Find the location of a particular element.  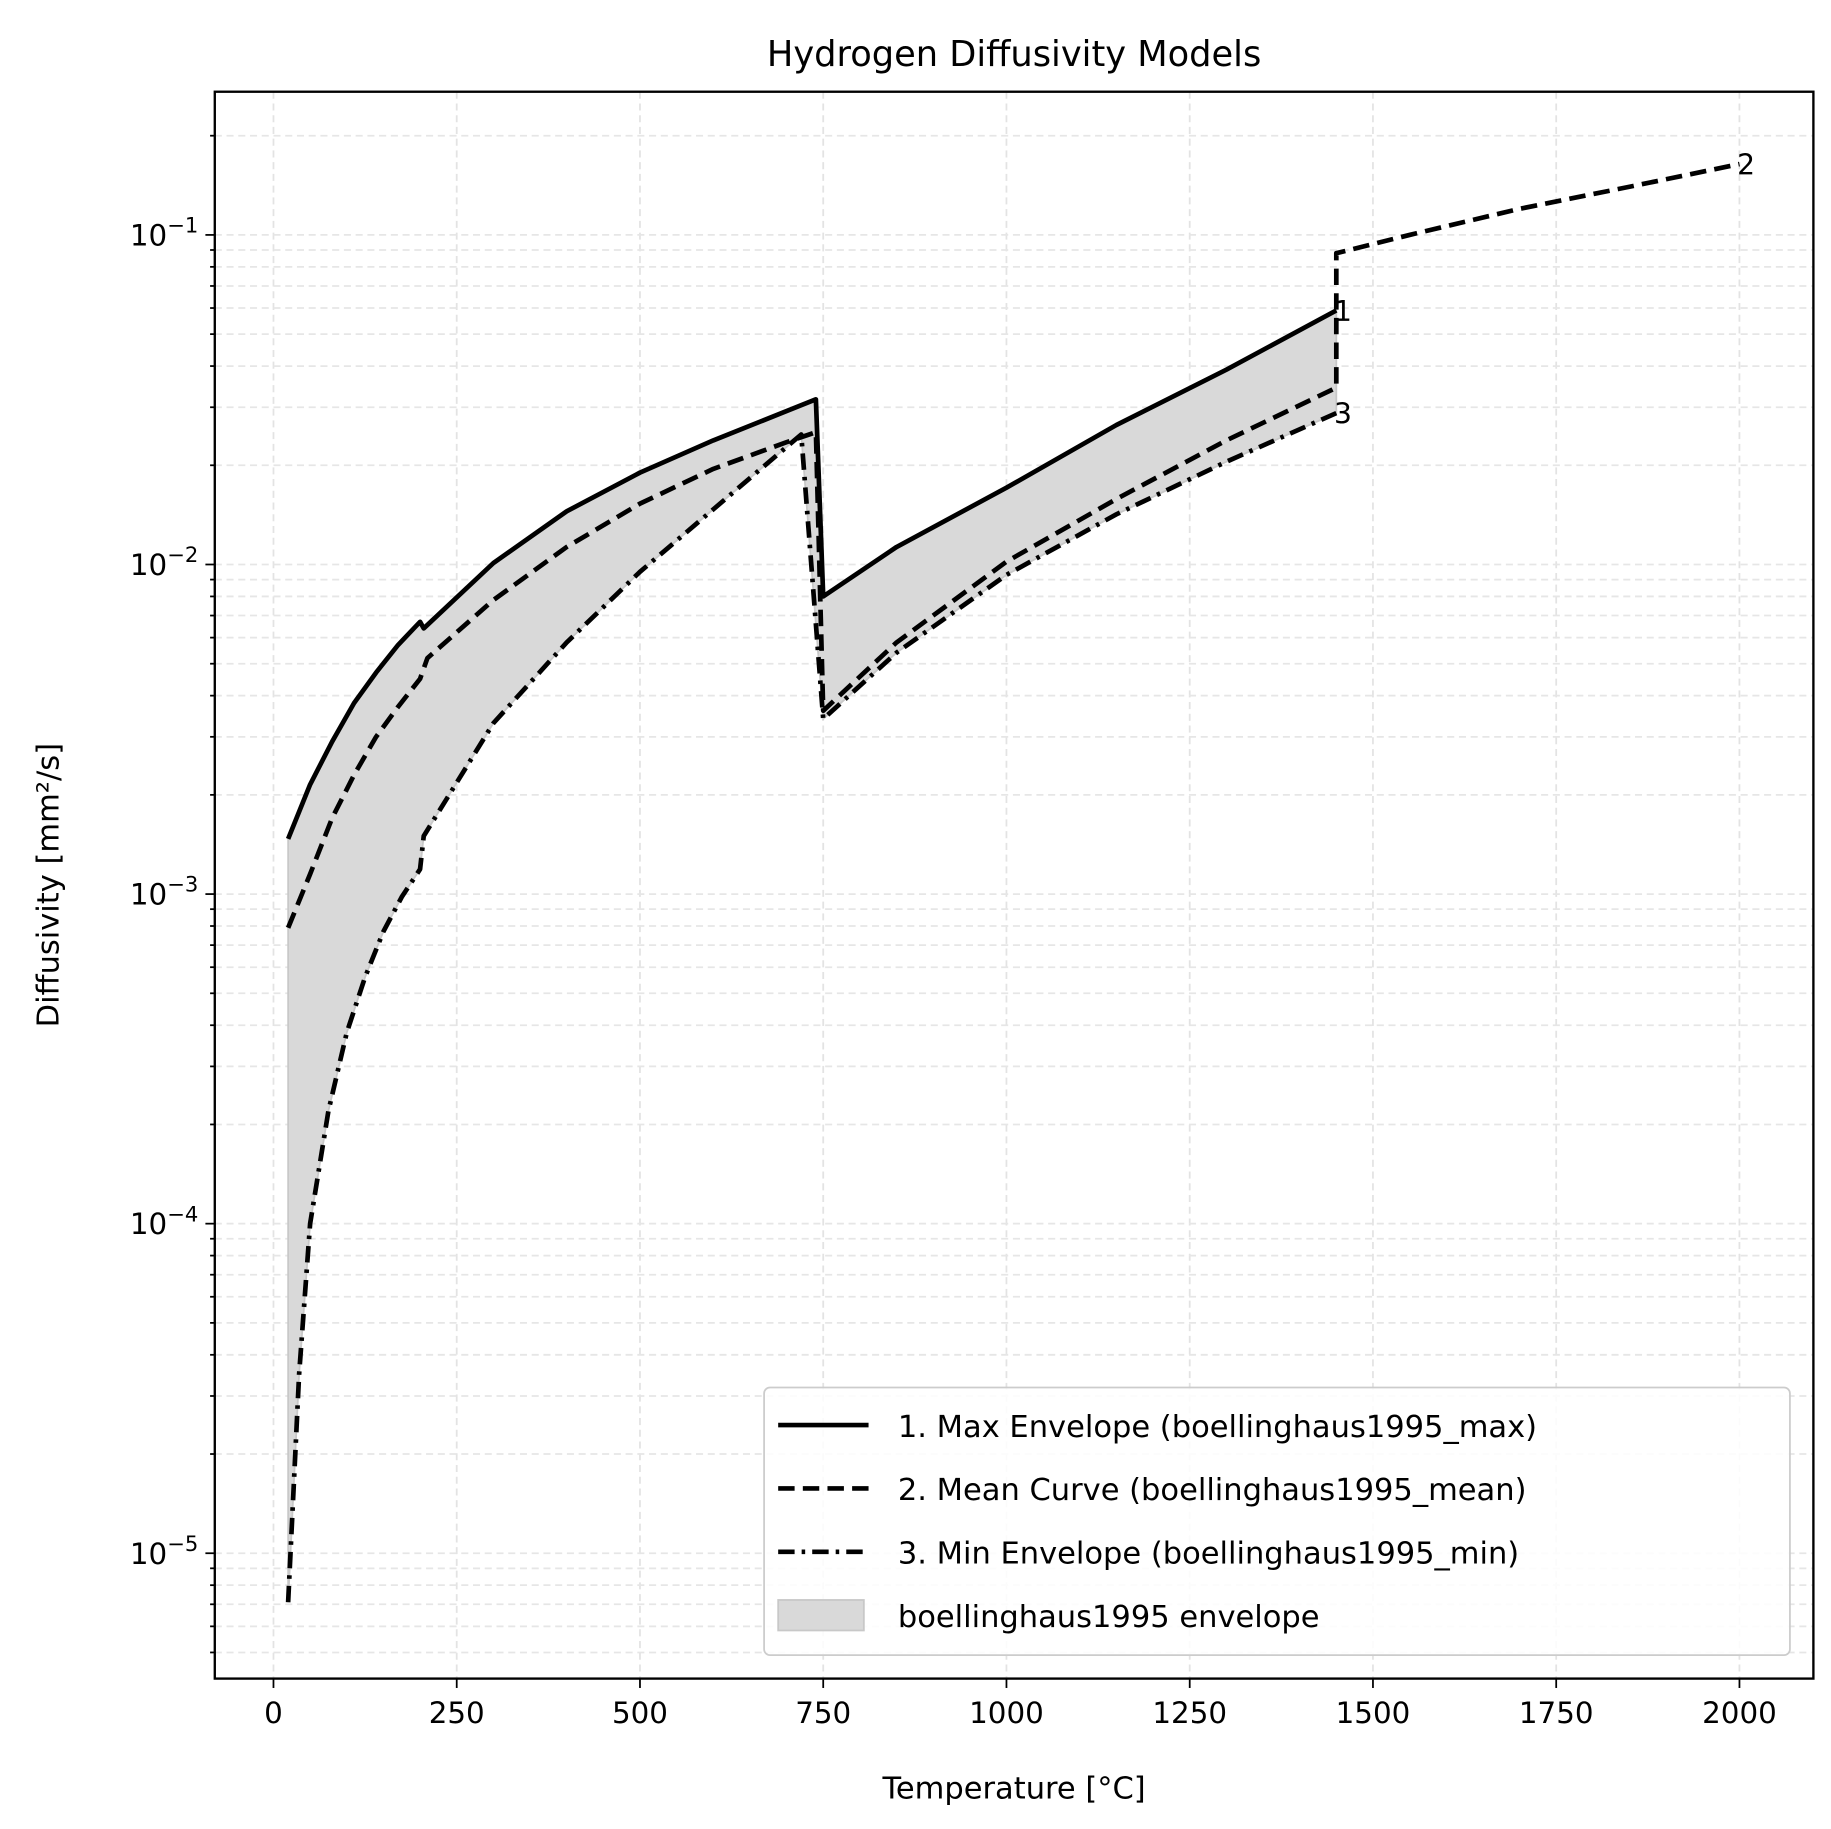

x-tick-label: 250 is located at coordinates (457, 1713).